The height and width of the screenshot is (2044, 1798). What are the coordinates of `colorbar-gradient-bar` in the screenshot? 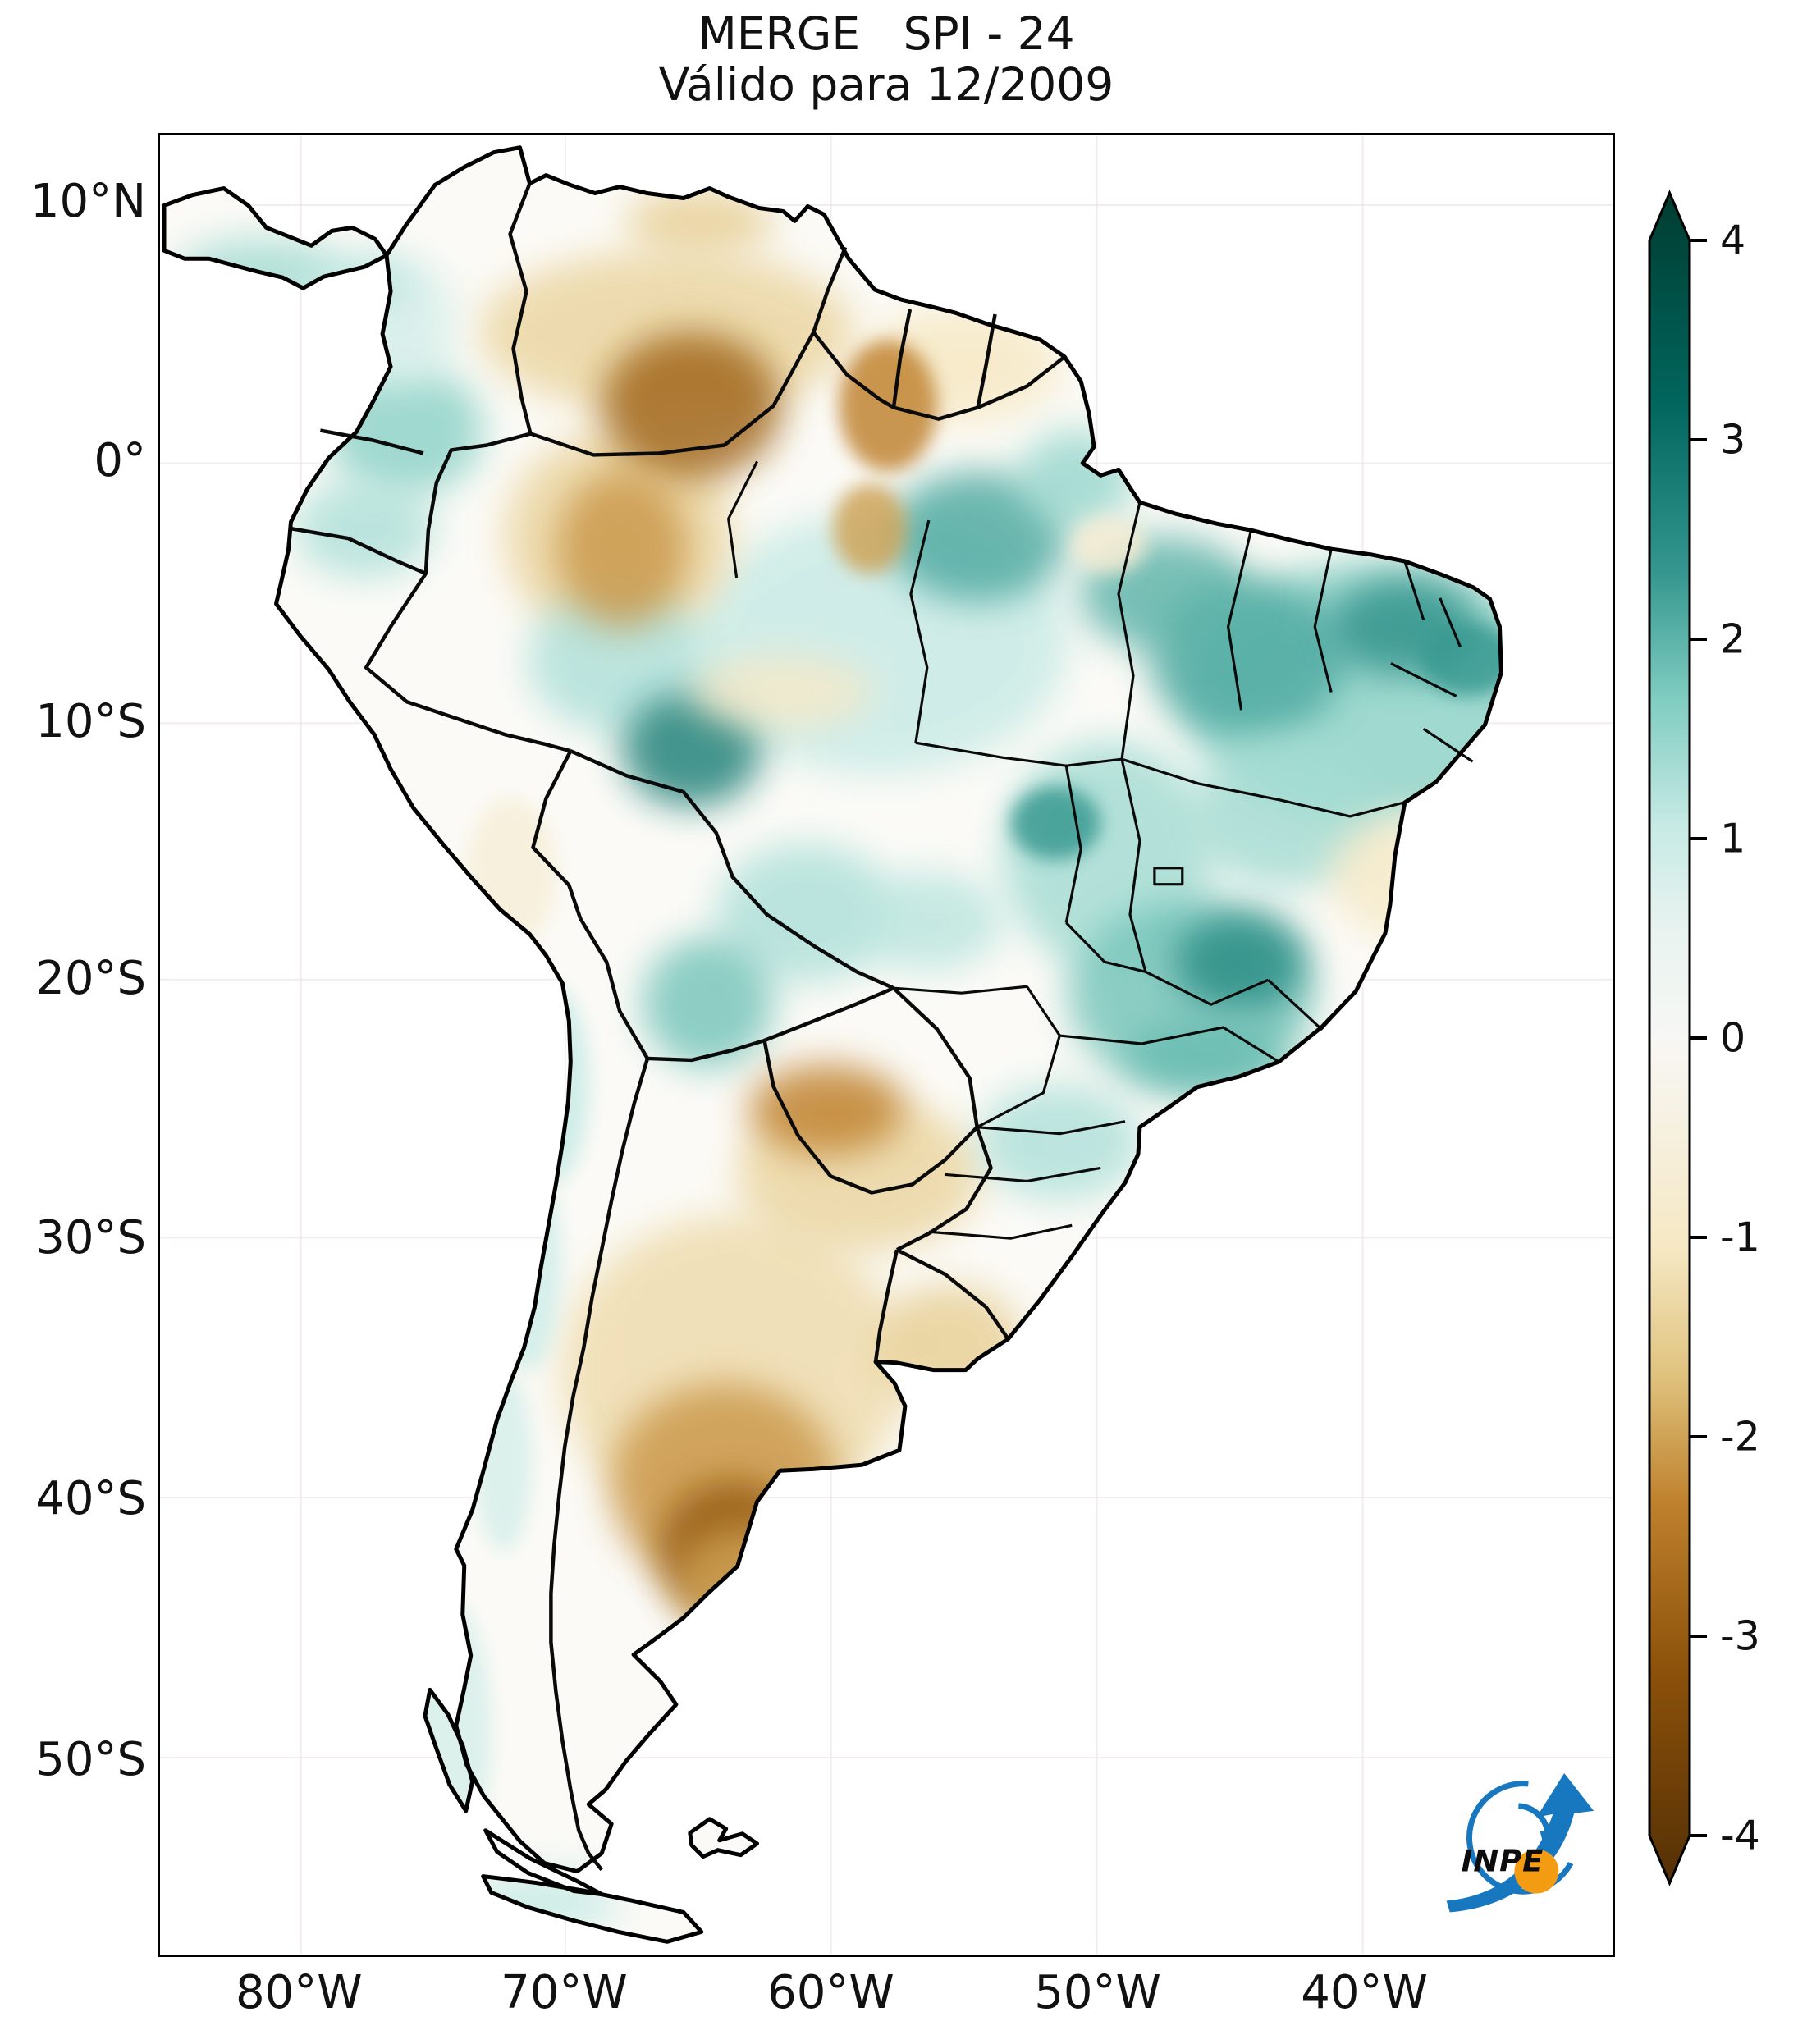 It's located at (1669, 1038).